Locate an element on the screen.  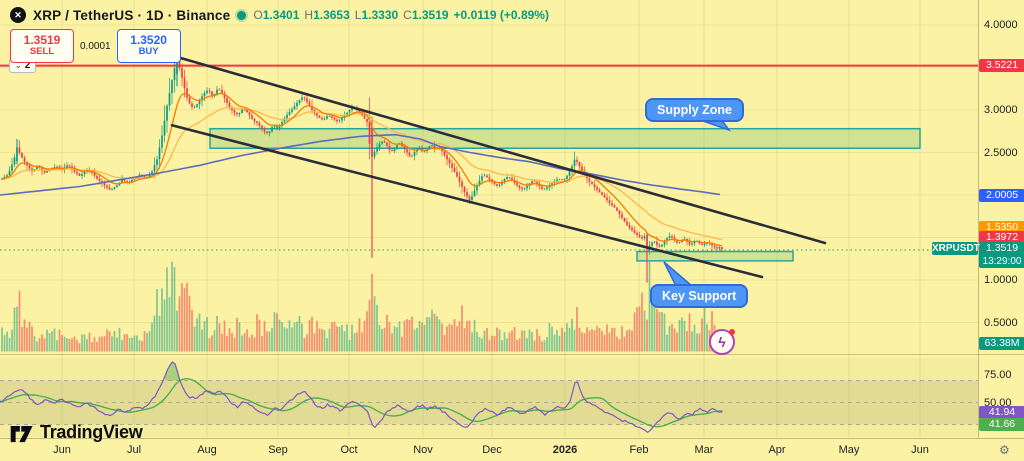
change-value: +0.0119 (+0.89%) is located at coordinates (501, 15).